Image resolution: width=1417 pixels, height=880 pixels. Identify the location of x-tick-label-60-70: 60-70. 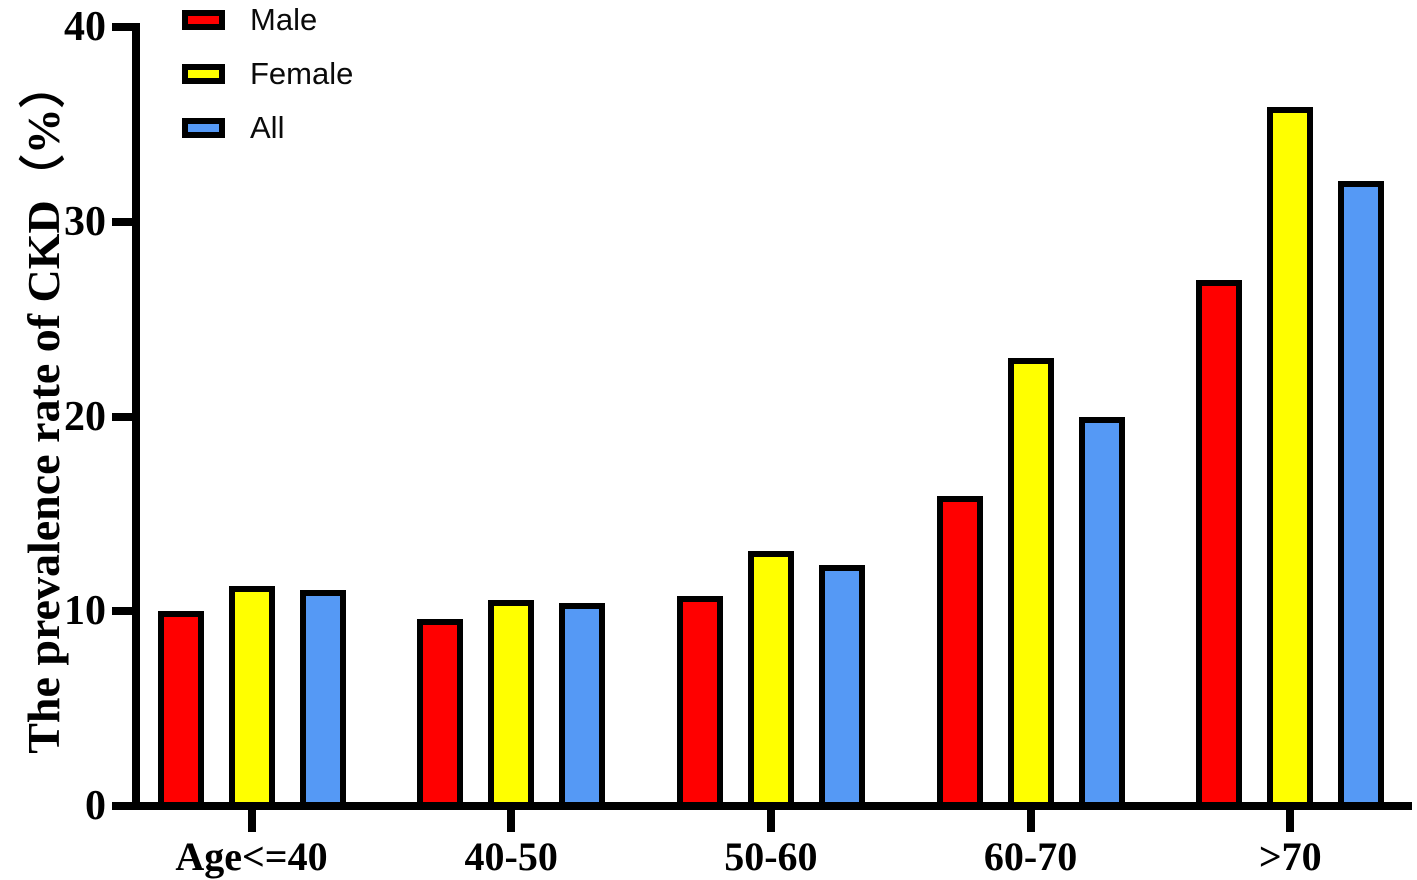
(1030, 856).